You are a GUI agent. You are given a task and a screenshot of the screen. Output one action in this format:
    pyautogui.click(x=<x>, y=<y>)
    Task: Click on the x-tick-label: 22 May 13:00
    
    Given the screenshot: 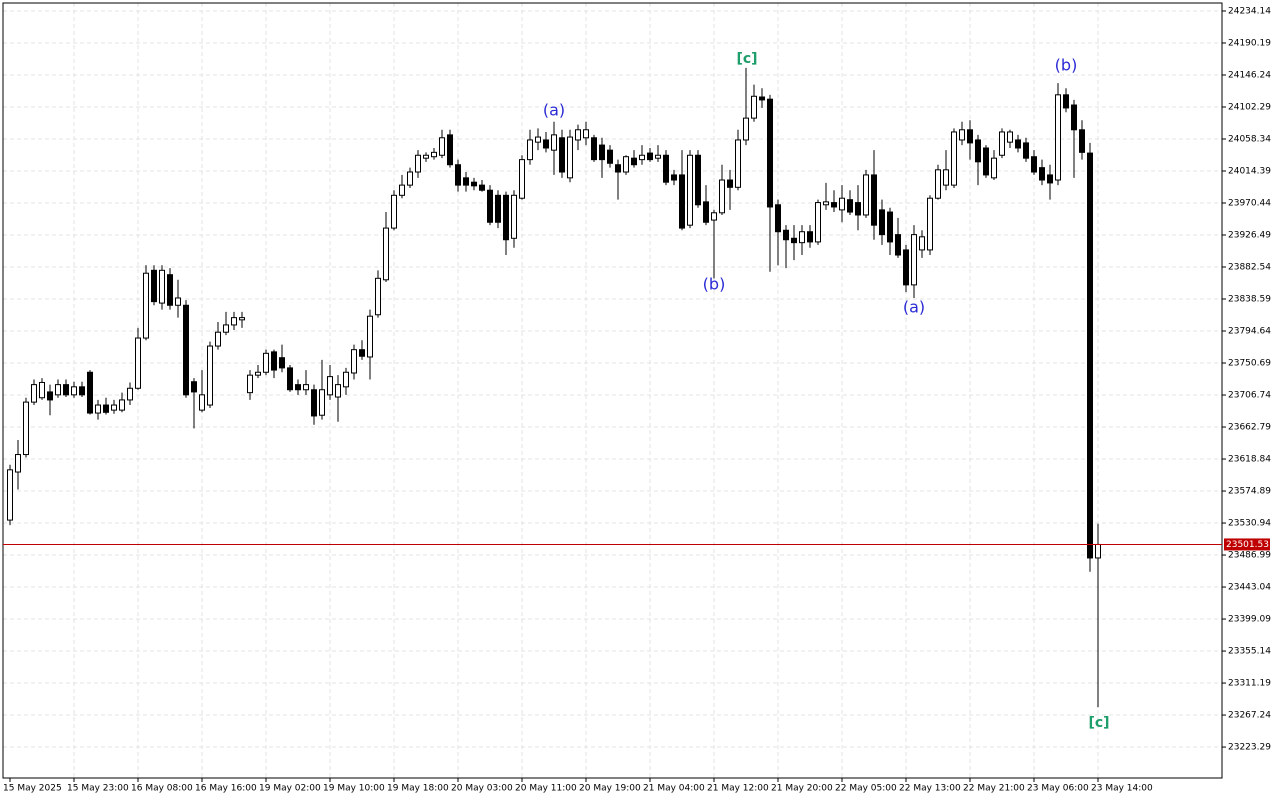 What is the action you would take?
    pyautogui.click(x=930, y=789)
    